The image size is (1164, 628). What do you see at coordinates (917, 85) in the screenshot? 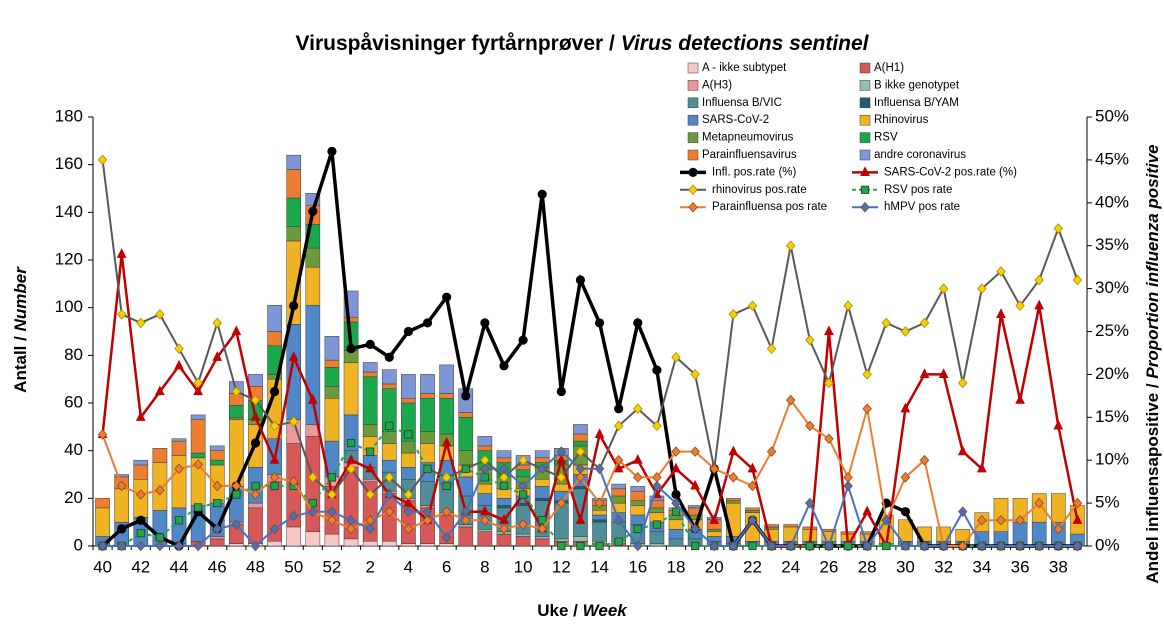
I see `legend-label: B ikke genotypet` at bounding box center [917, 85].